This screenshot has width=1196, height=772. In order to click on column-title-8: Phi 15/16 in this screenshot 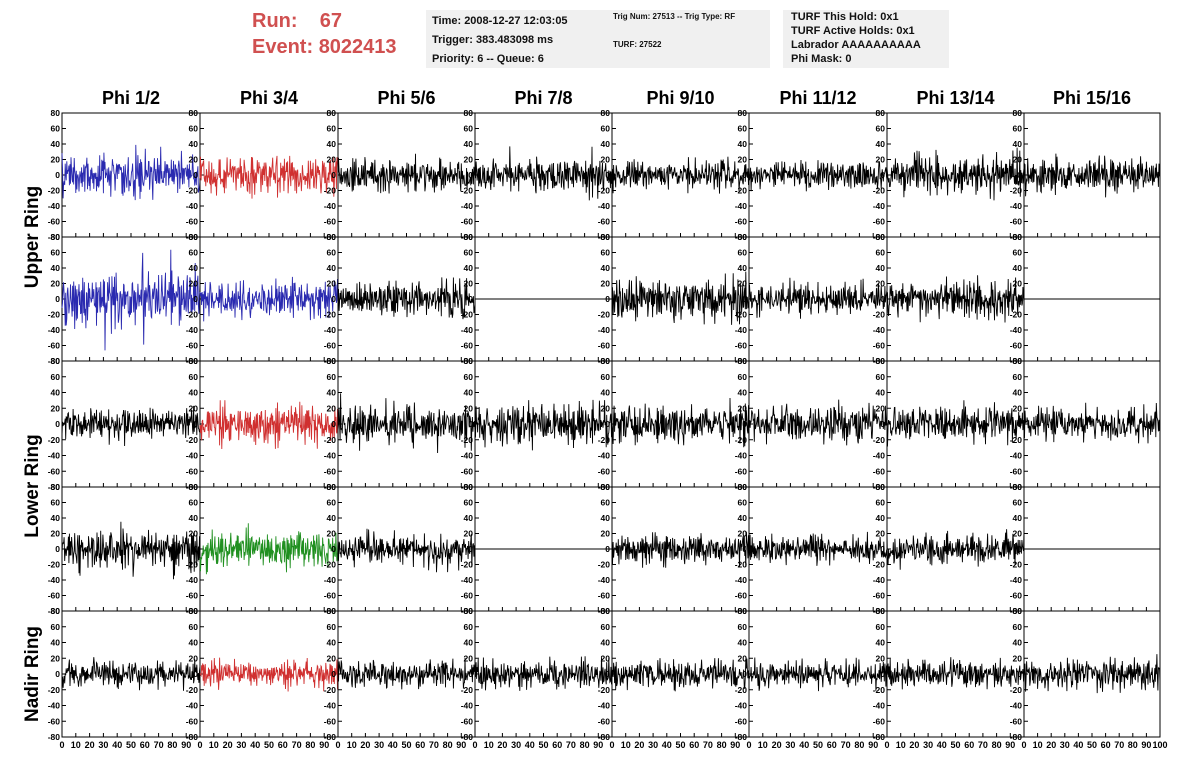, I will do `click(1092, 98)`.